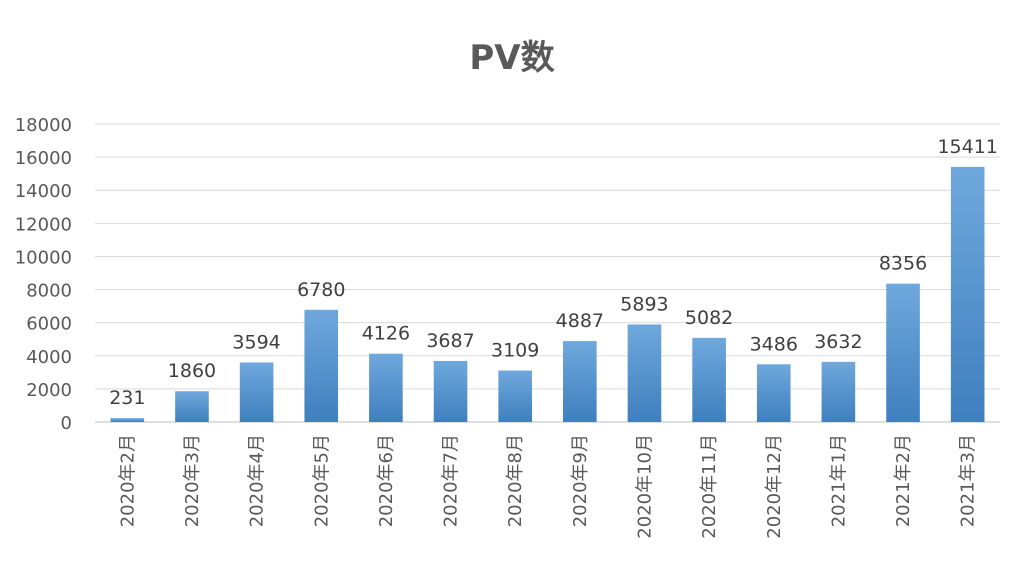 The height and width of the screenshot is (576, 1024). Describe the element at coordinates (838, 342) in the screenshot. I see `data-label: 3632` at that location.